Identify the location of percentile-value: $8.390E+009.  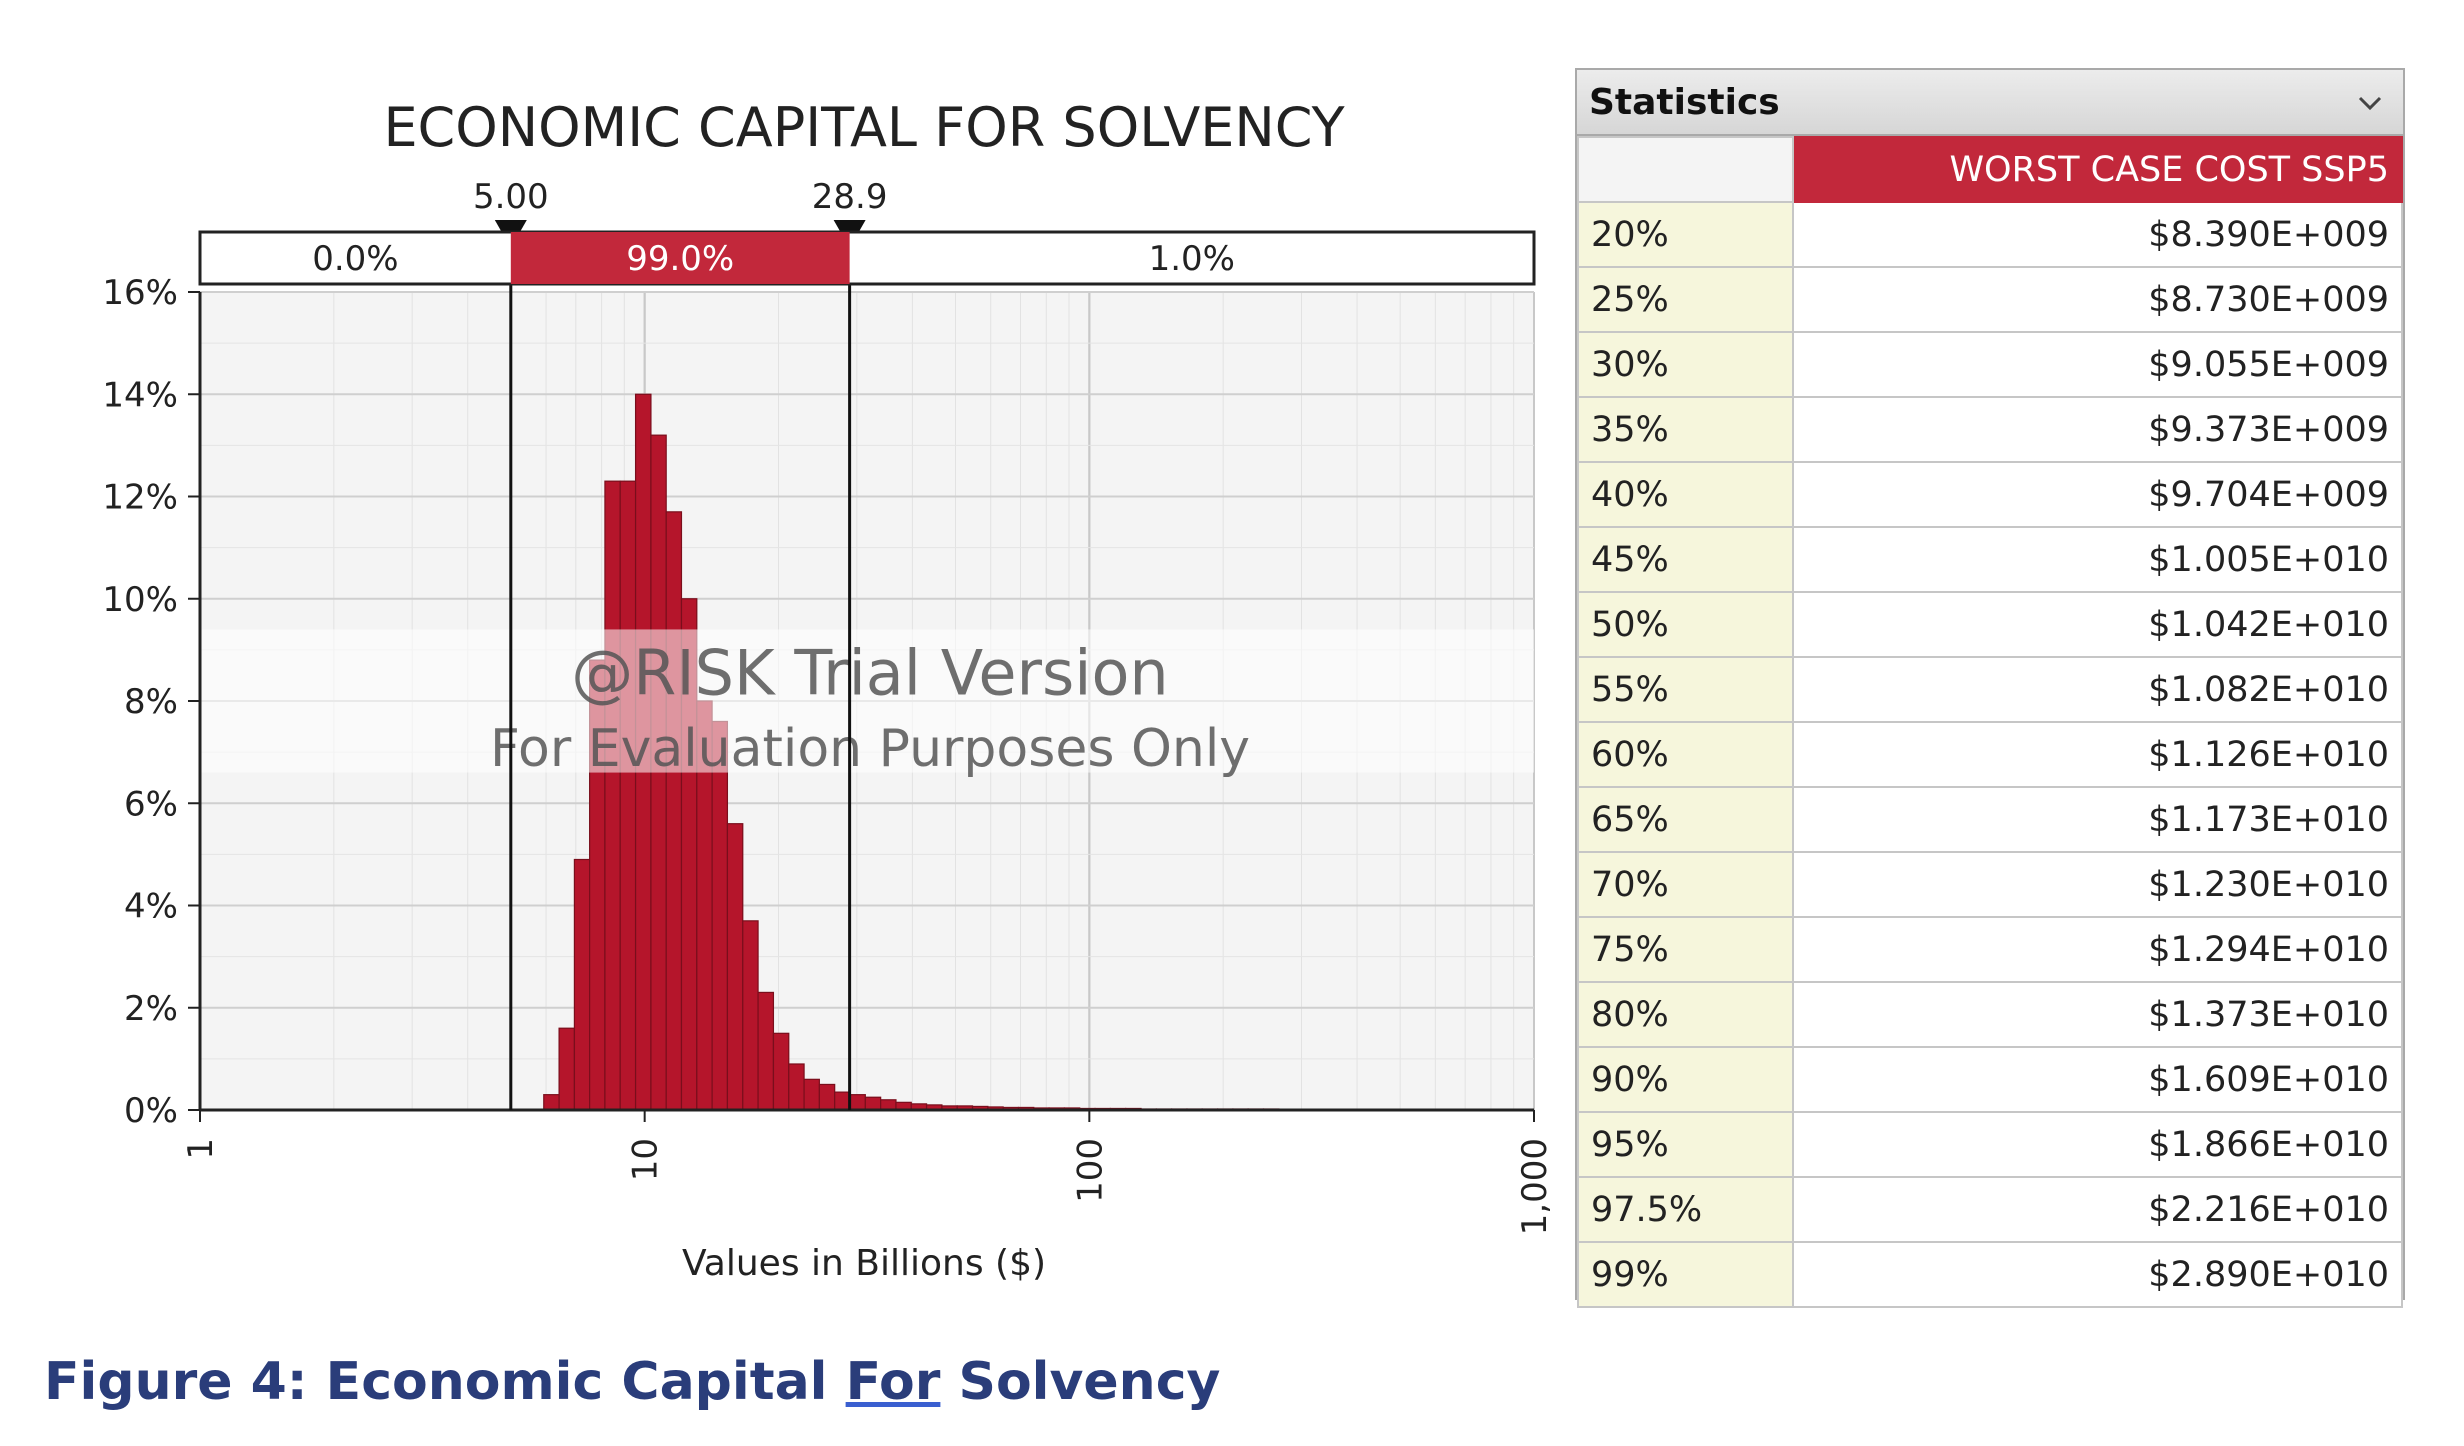
(2097, 234).